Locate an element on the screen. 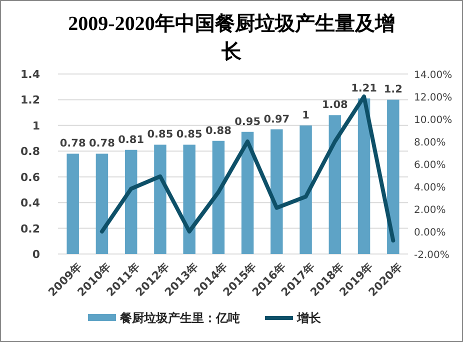 Image resolution: width=463 pixels, height=342 pixels. y2-tick-label: 4.00% is located at coordinates (430, 188).